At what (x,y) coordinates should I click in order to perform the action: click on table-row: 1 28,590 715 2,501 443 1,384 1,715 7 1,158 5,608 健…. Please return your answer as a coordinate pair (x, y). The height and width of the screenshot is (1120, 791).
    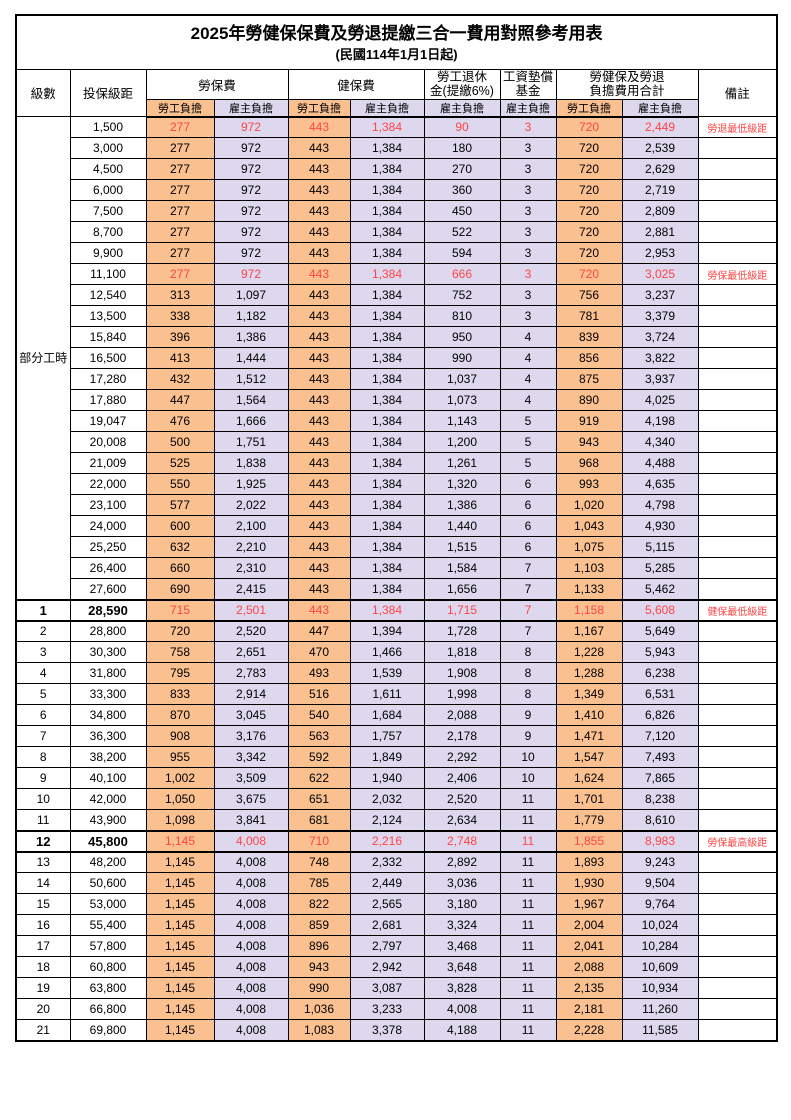
    Looking at the image, I should click on (396, 610).